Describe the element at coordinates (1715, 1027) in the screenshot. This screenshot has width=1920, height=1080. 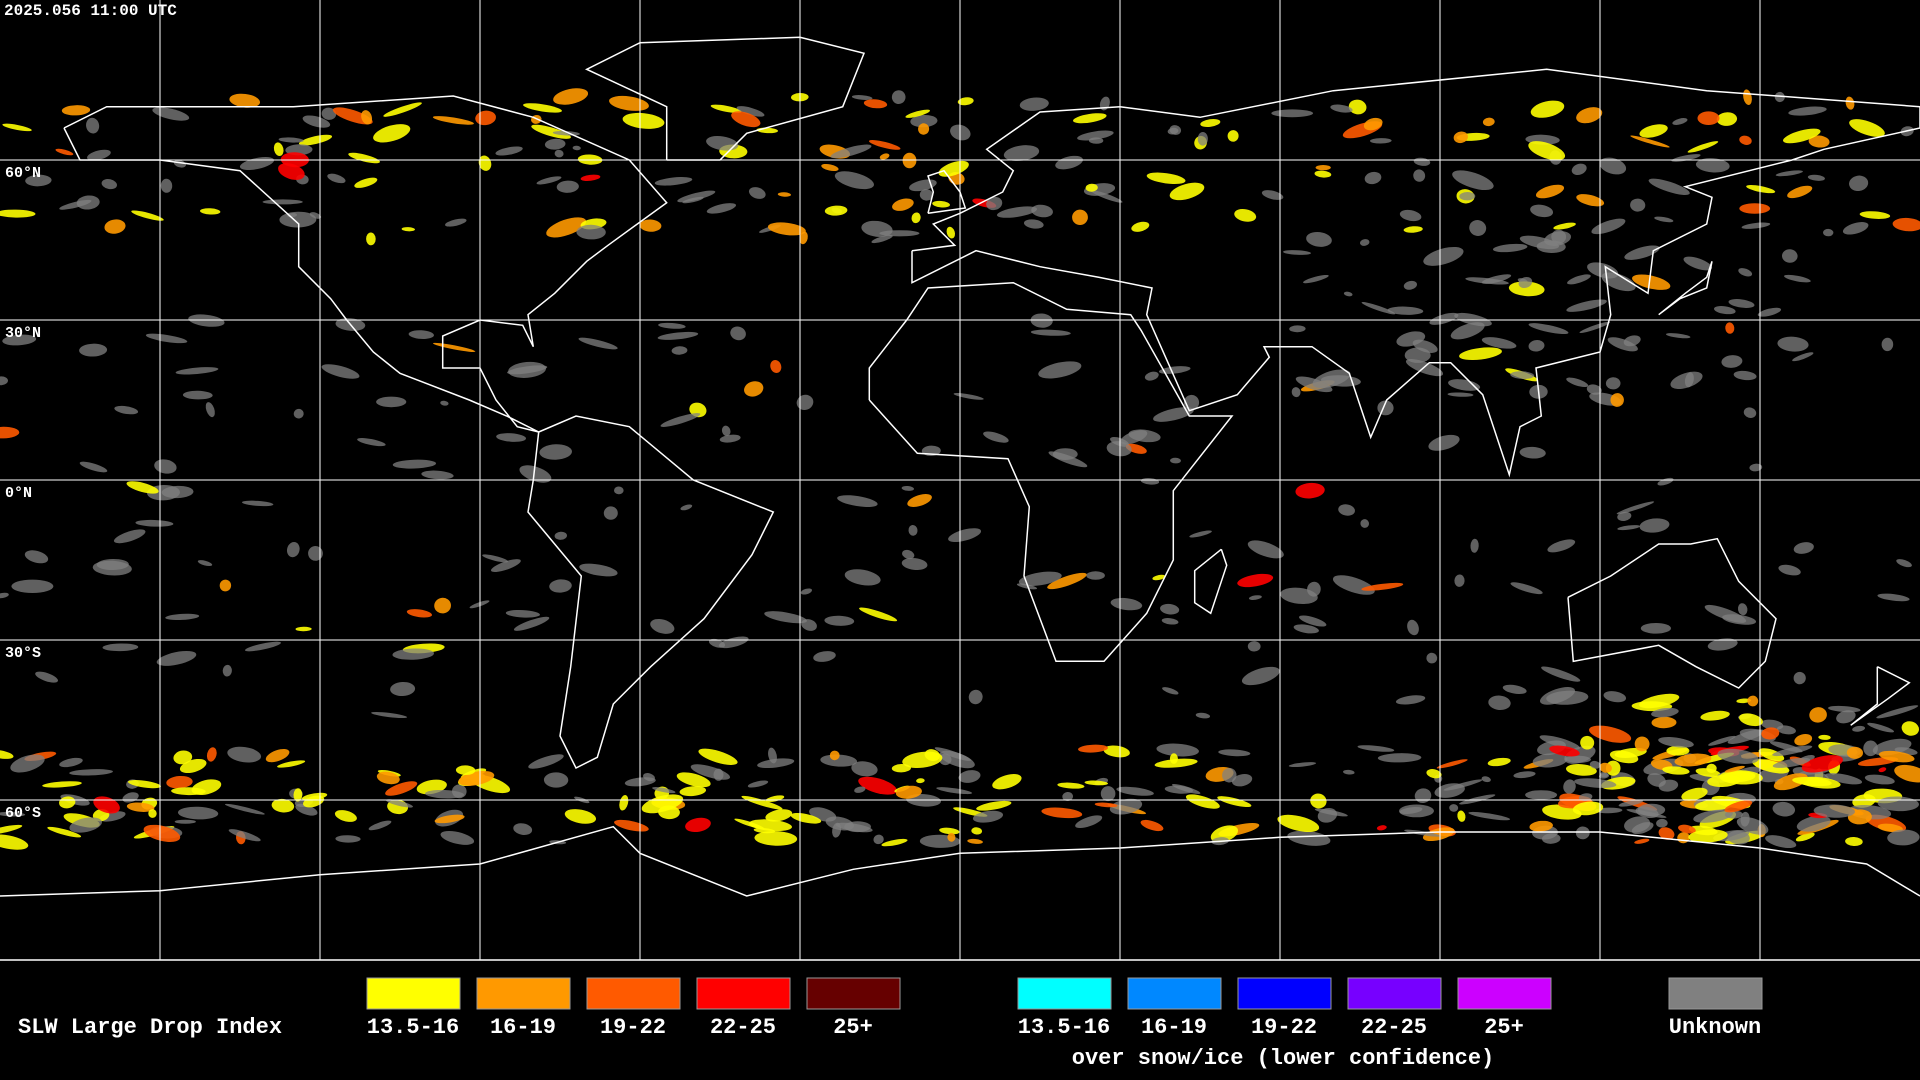
I see `legend-label: Unknown` at that location.